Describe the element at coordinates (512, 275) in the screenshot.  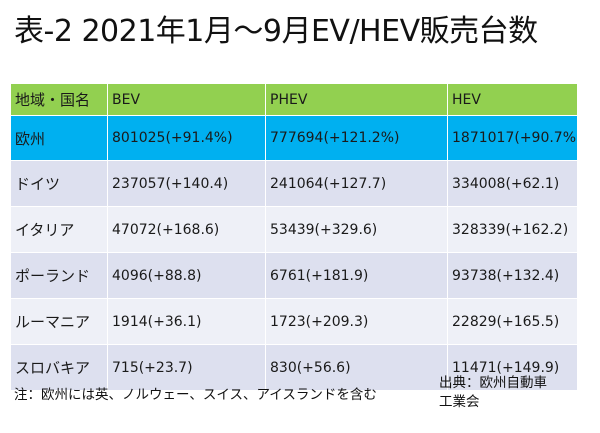
I see `cell-hev: 93738(+132.4)` at that location.